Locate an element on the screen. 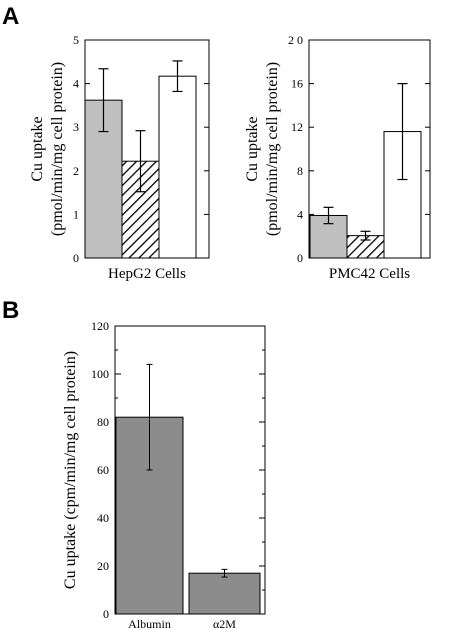  x-category-label: PMC42 Cells is located at coordinates (369, 274).